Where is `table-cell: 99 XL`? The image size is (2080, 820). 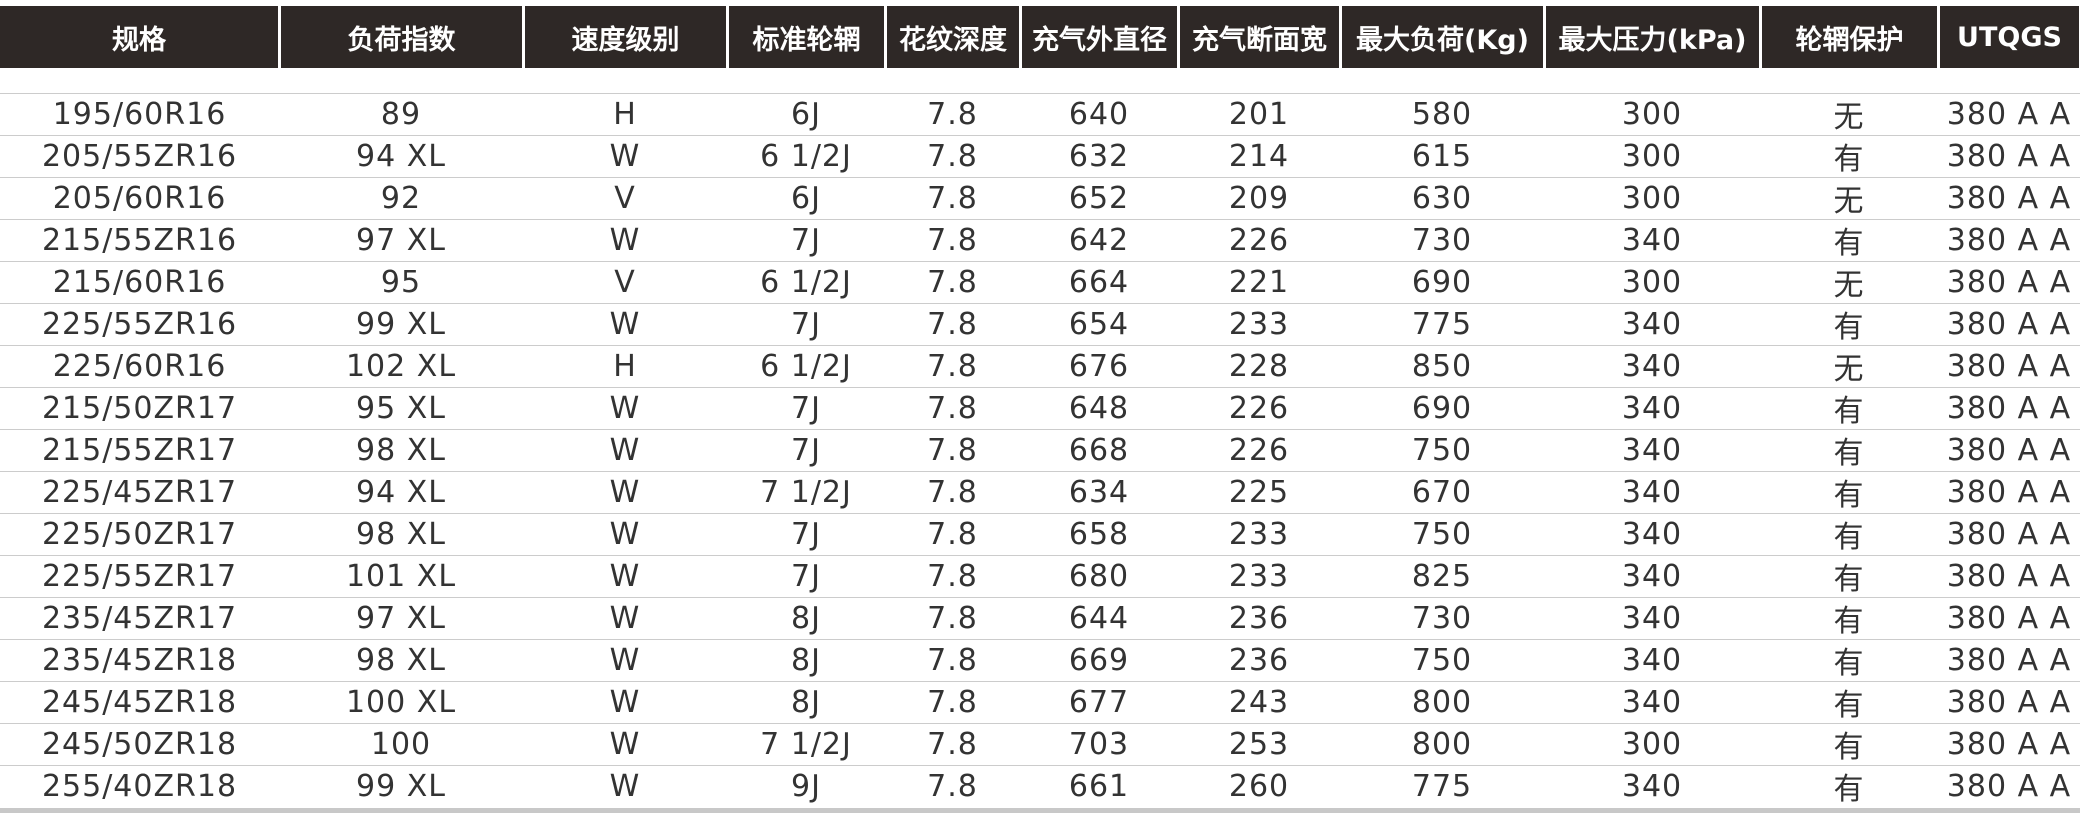 table-cell: 99 XL is located at coordinates (401, 786).